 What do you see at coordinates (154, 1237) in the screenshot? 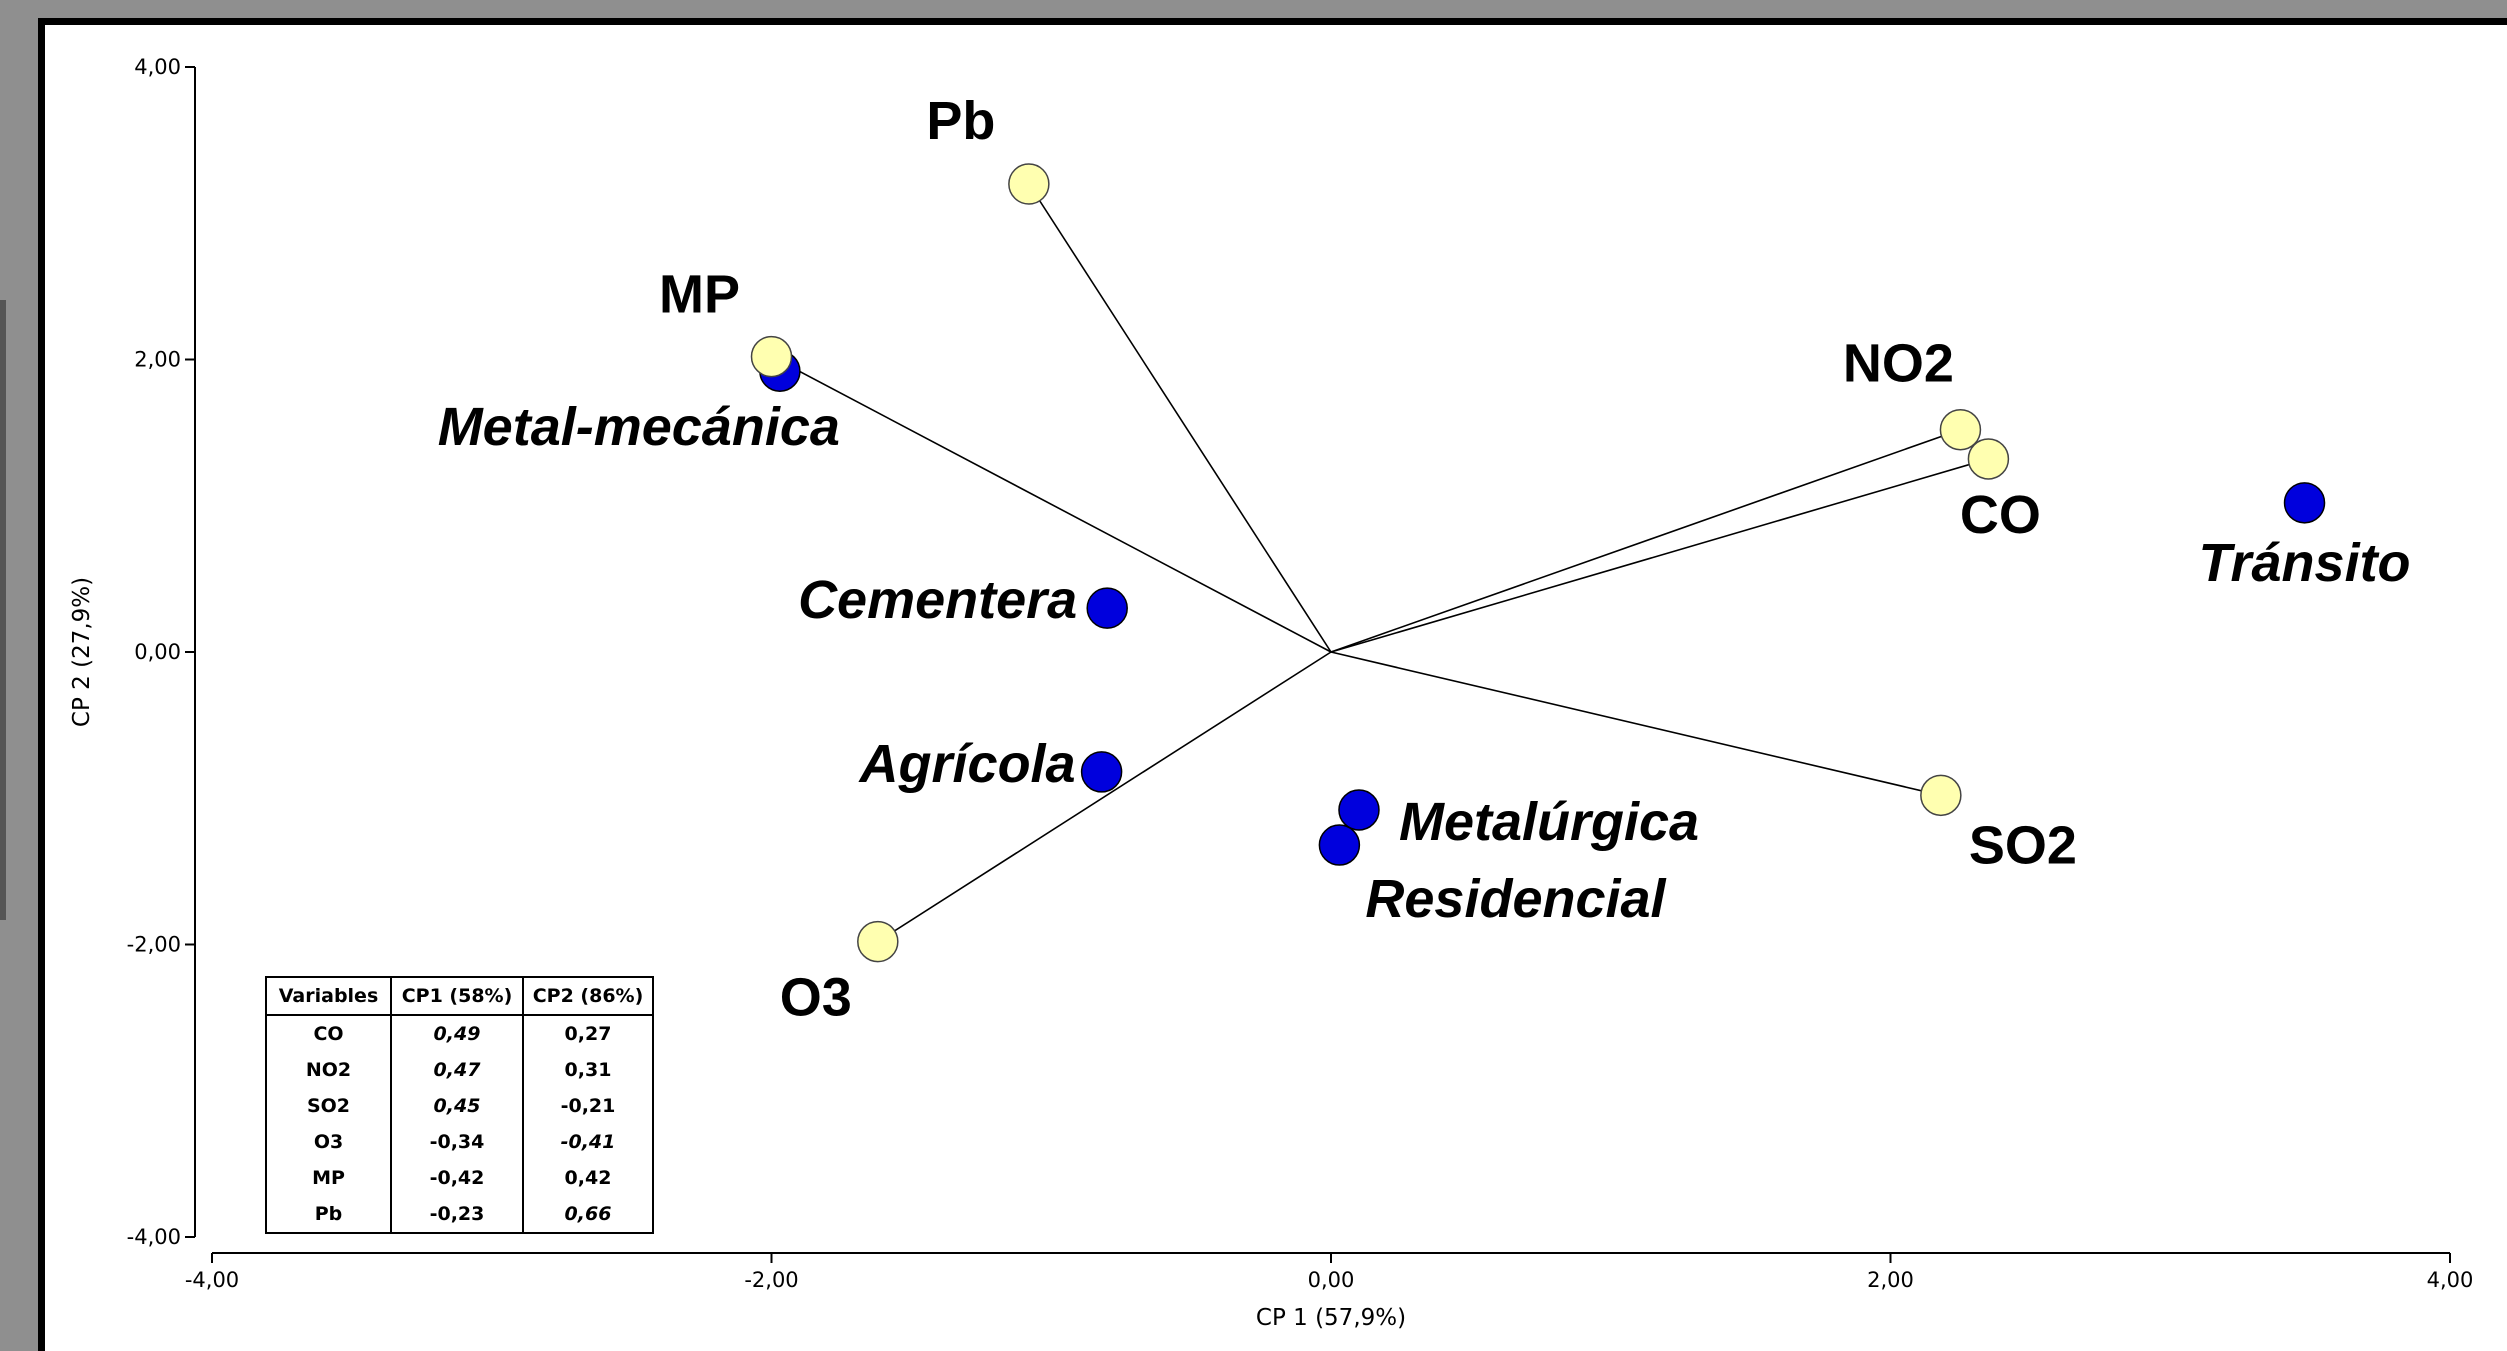
I see `y-tick-label: -4,00` at bounding box center [154, 1237].